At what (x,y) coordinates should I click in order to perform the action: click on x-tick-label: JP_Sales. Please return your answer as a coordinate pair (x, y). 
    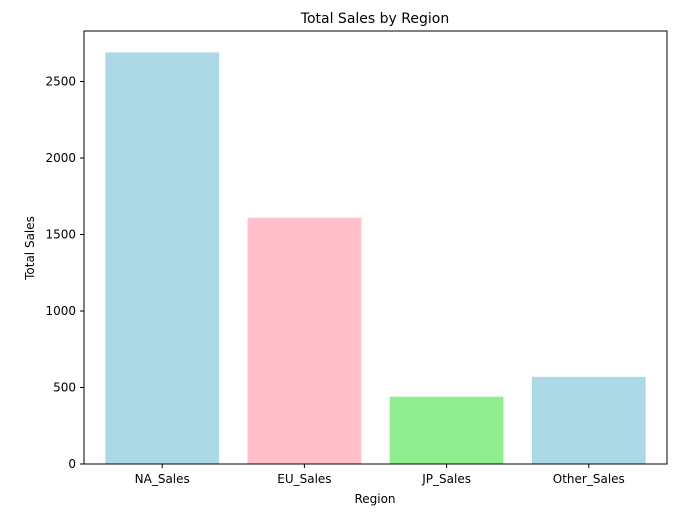
    Looking at the image, I should click on (446, 479).